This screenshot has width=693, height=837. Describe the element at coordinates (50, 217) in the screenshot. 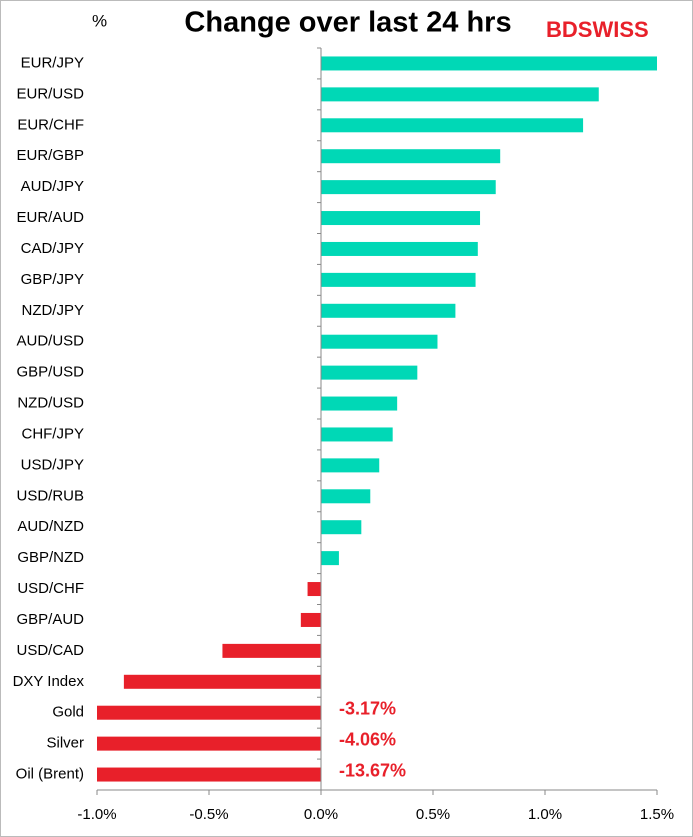

I see `y-tick-label: EUR/AUD` at that location.